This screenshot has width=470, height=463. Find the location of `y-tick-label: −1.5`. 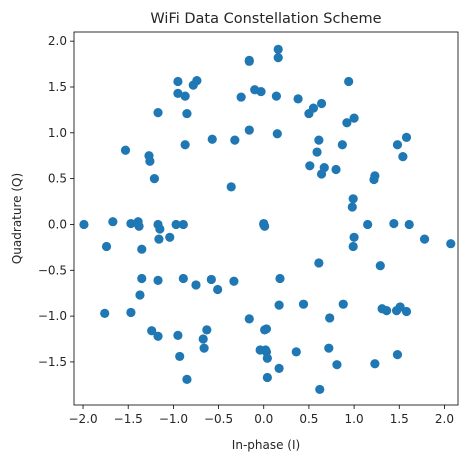

y-tick-label: −1.5 is located at coordinates (52, 362).